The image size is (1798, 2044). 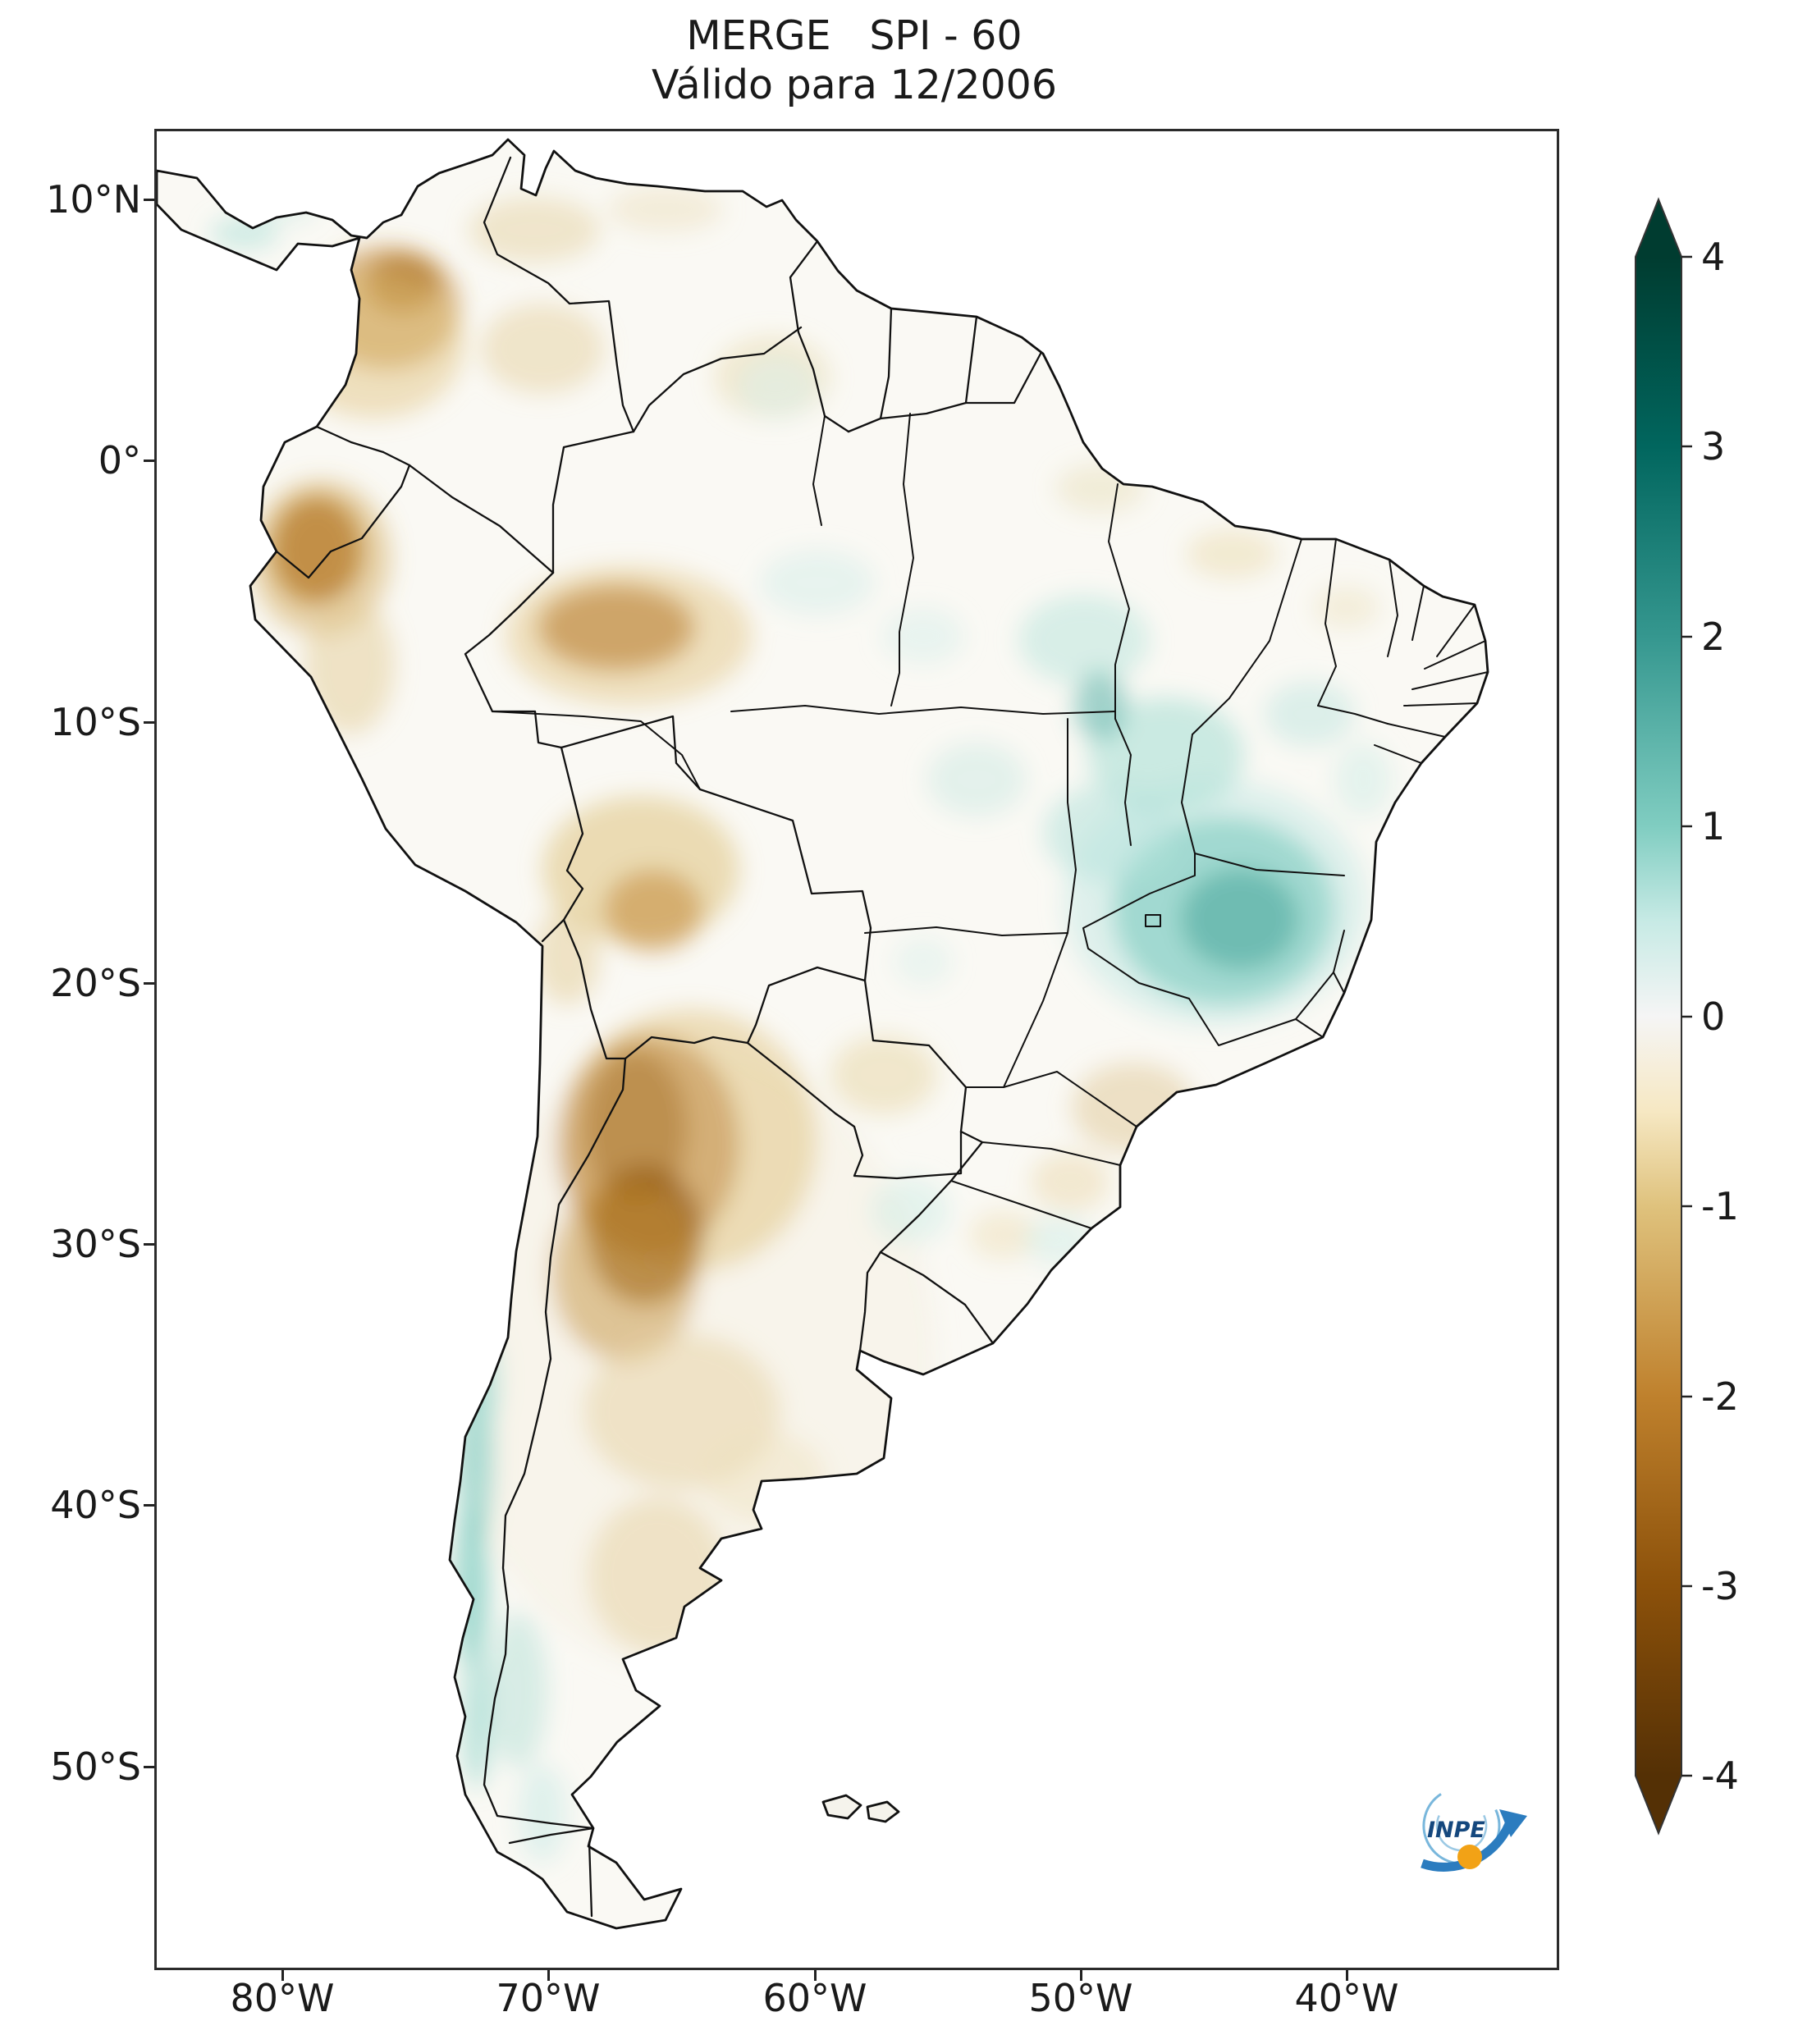 I want to click on x-tick-label: 50°W, so click(x=1080, y=1998).